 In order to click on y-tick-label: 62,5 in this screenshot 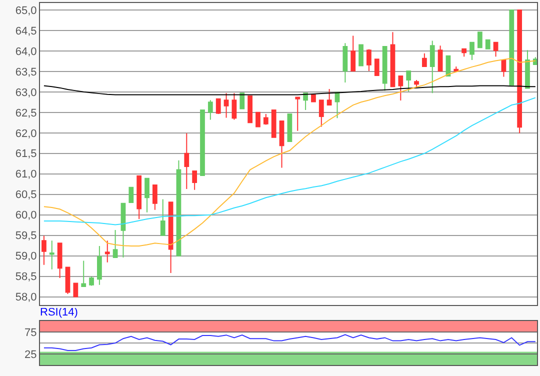, I will do `click(26, 113)`.